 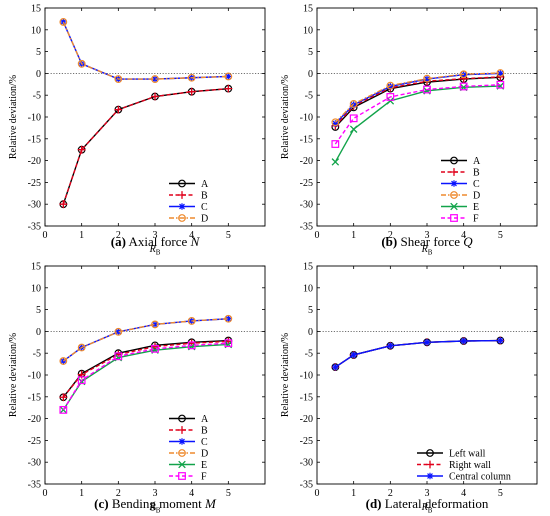 I want to click on legend-entry: E, so click(x=460, y=207).